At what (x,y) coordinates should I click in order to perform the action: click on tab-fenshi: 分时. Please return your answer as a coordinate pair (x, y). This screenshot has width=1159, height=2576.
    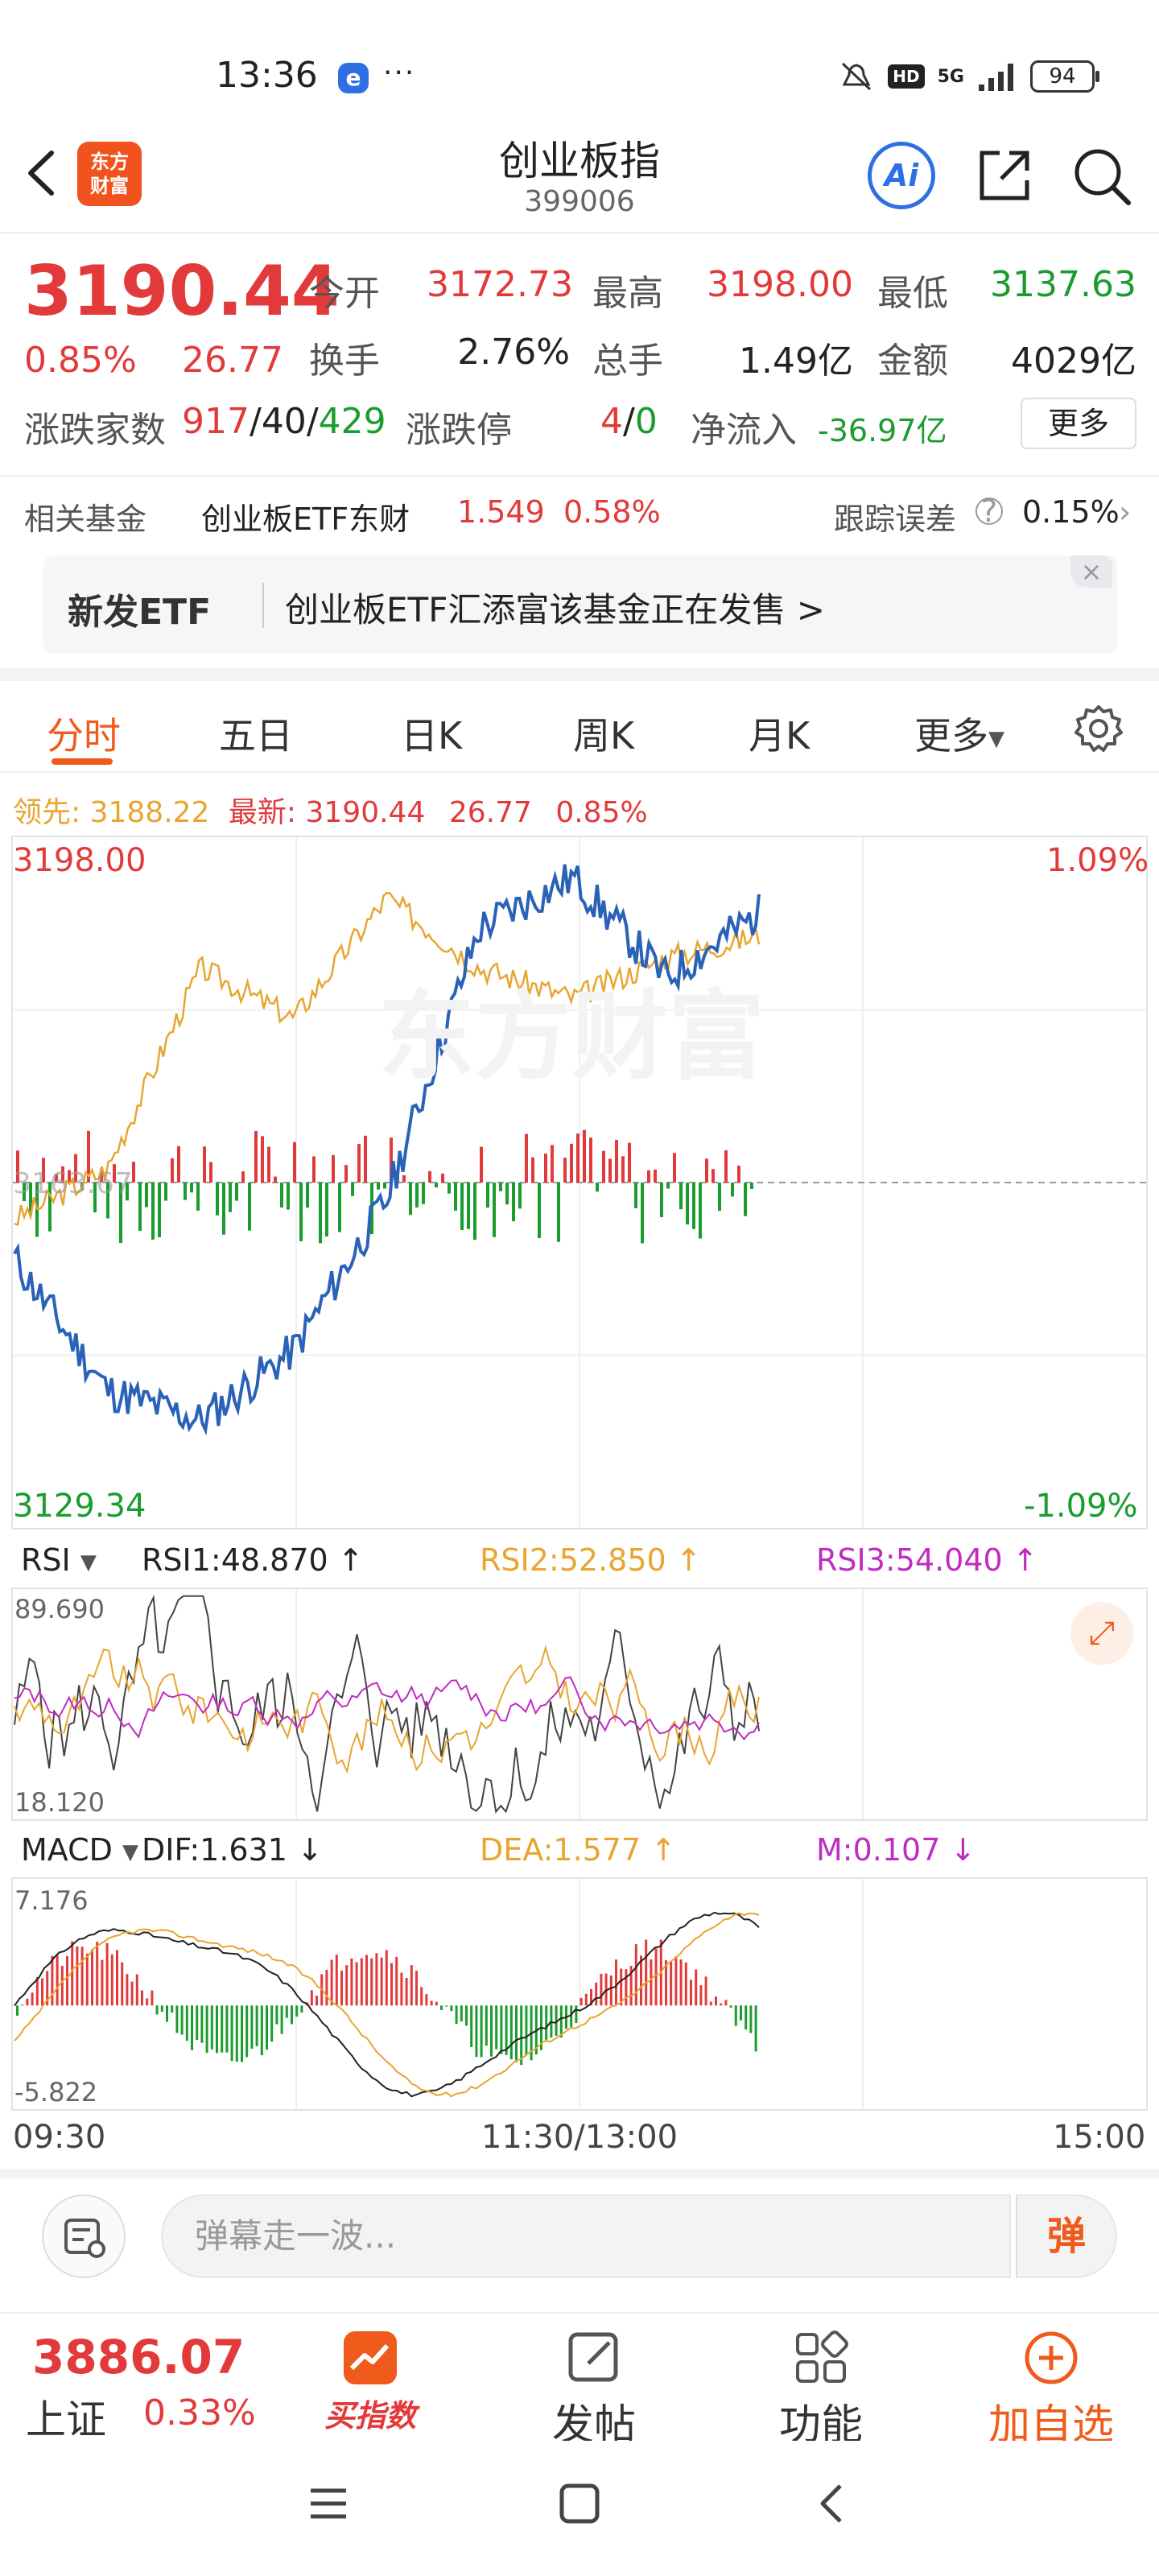
    Looking at the image, I should click on (84, 736).